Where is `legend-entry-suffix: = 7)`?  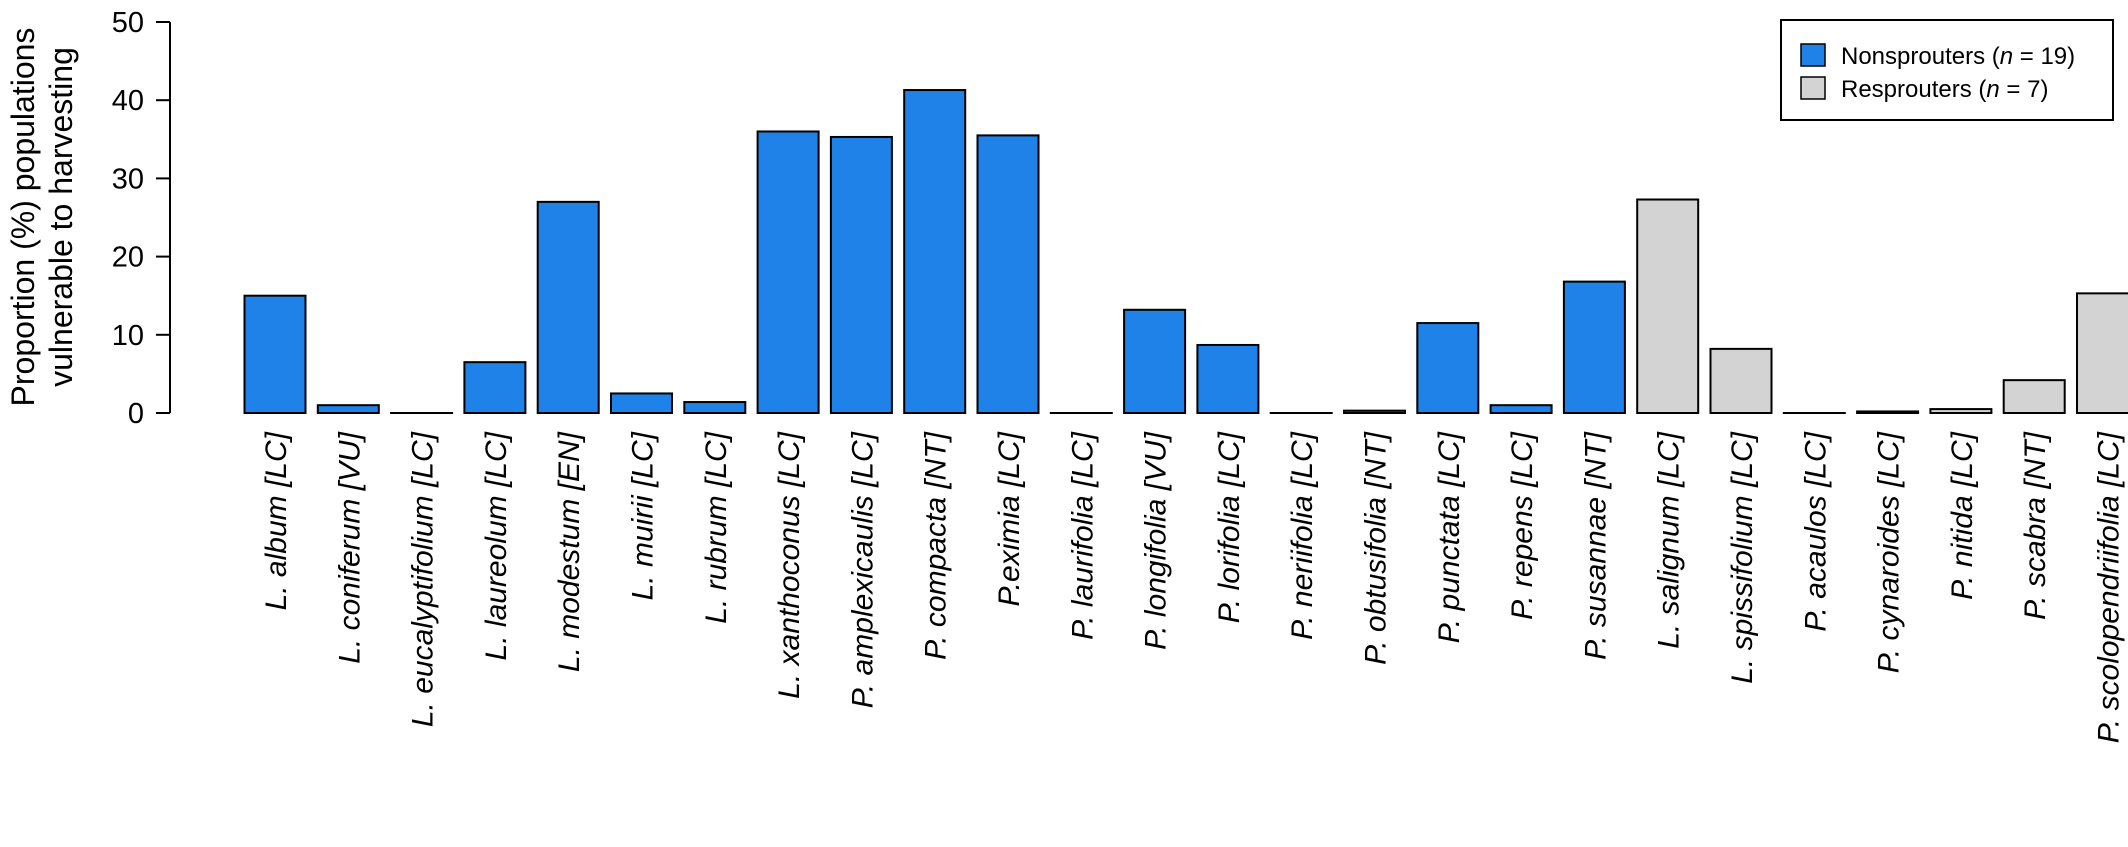 legend-entry-suffix: = 7) is located at coordinates (2024, 89).